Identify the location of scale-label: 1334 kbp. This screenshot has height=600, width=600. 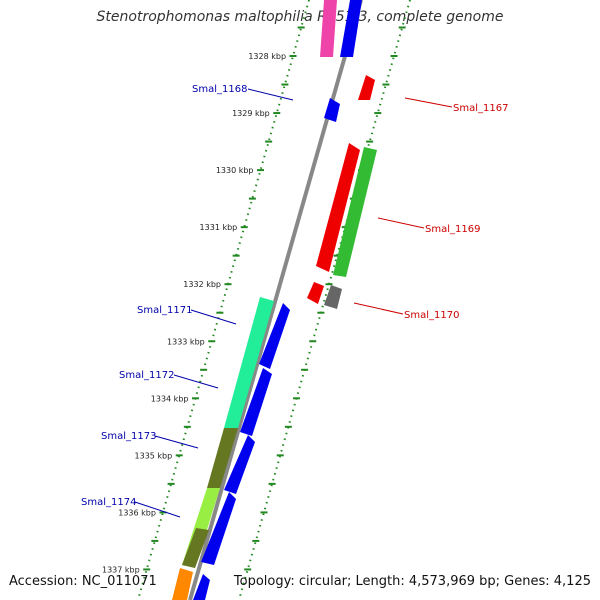
(170, 398).